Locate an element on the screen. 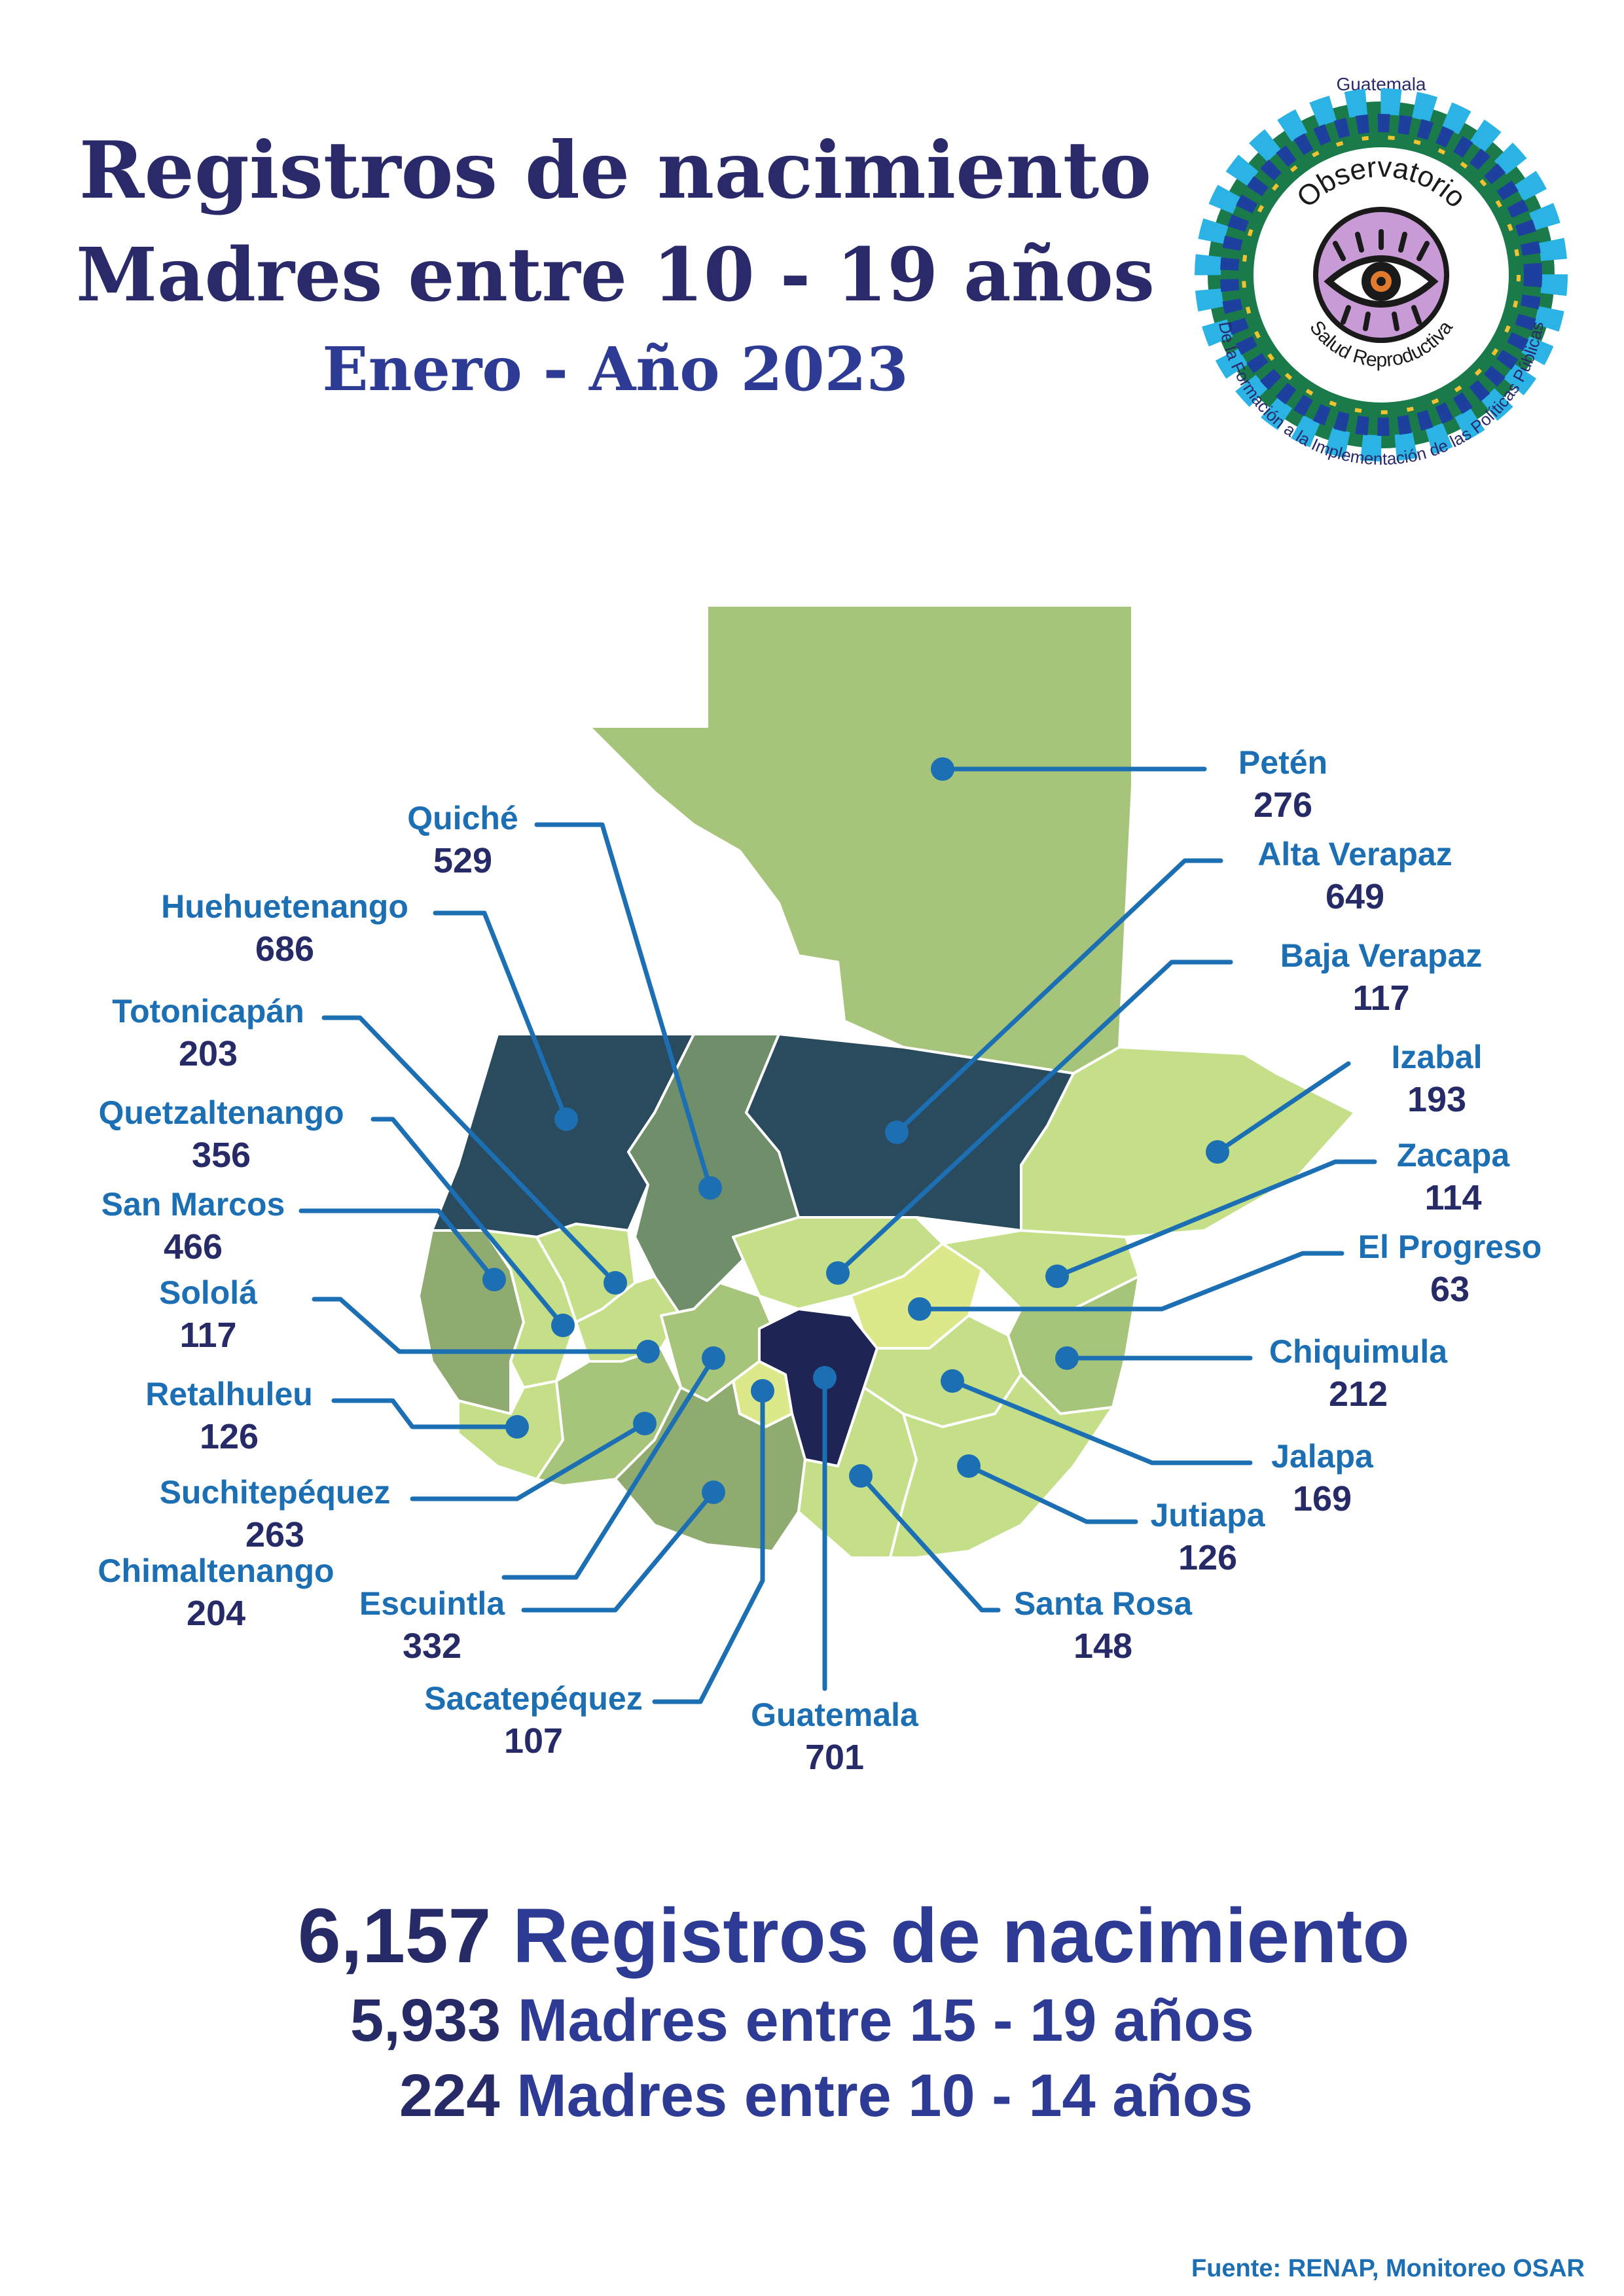 The width and height of the screenshot is (1624, 2296). label-retalhuleu: Retalhuleu 126 is located at coordinates (229, 1417).